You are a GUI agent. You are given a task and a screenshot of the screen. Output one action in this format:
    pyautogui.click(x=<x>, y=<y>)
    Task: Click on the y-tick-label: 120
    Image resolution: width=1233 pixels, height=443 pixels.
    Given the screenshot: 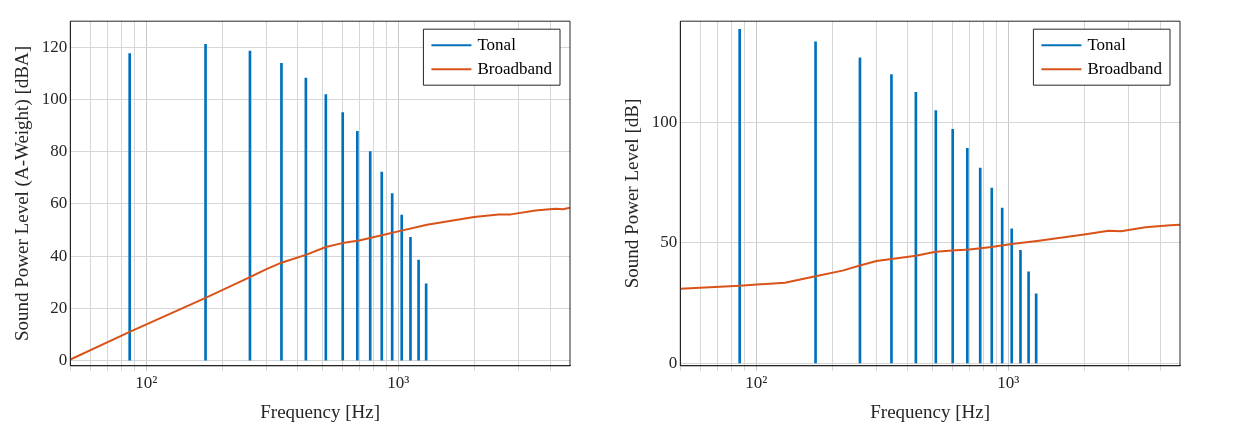 What is the action you would take?
    pyautogui.click(x=54, y=46)
    